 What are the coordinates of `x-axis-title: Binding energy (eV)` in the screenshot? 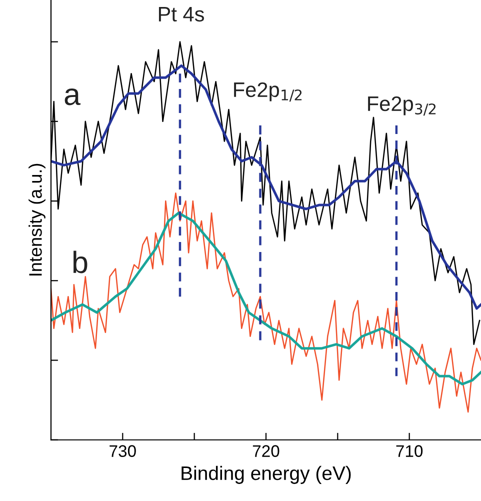 It's located at (266, 475).